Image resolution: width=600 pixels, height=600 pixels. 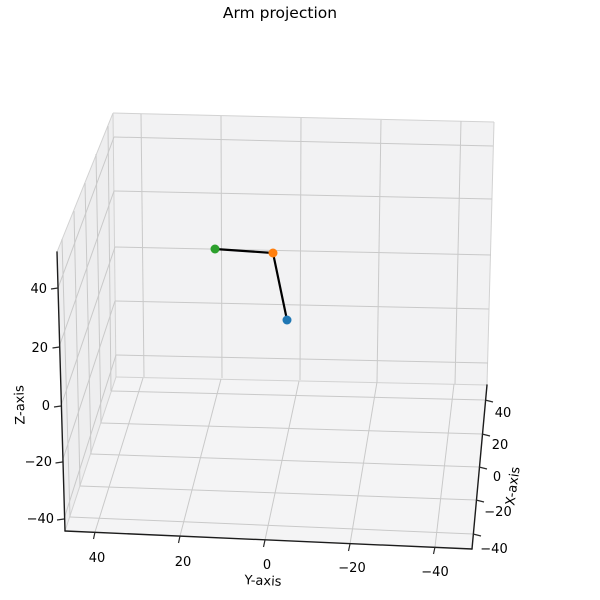 What do you see at coordinates (273, 253) in the screenshot?
I see `joint-marker-elbow` at bounding box center [273, 253].